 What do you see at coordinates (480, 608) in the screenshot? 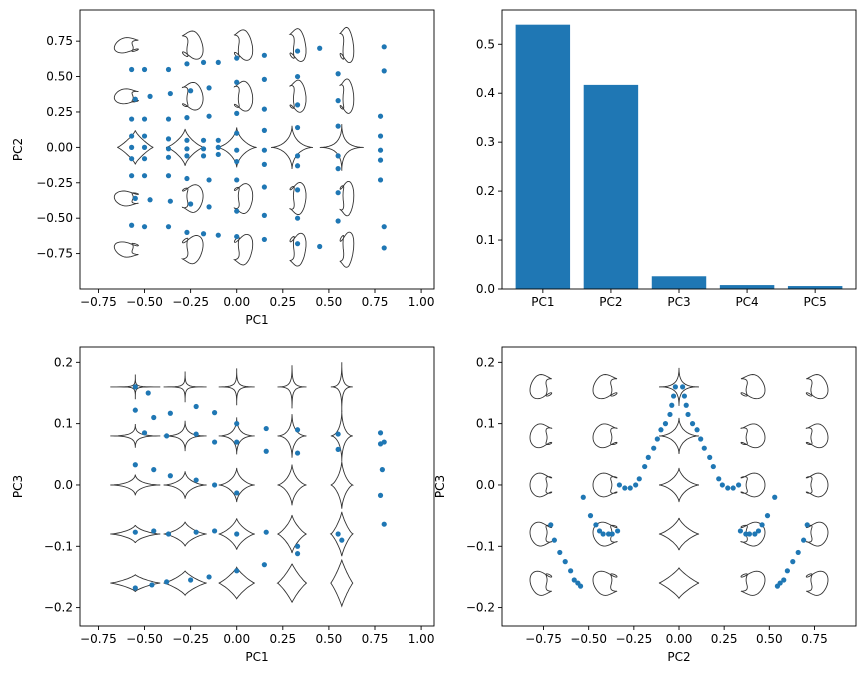
I see `y-tick-label: −0.2` at bounding box center [480, 608].